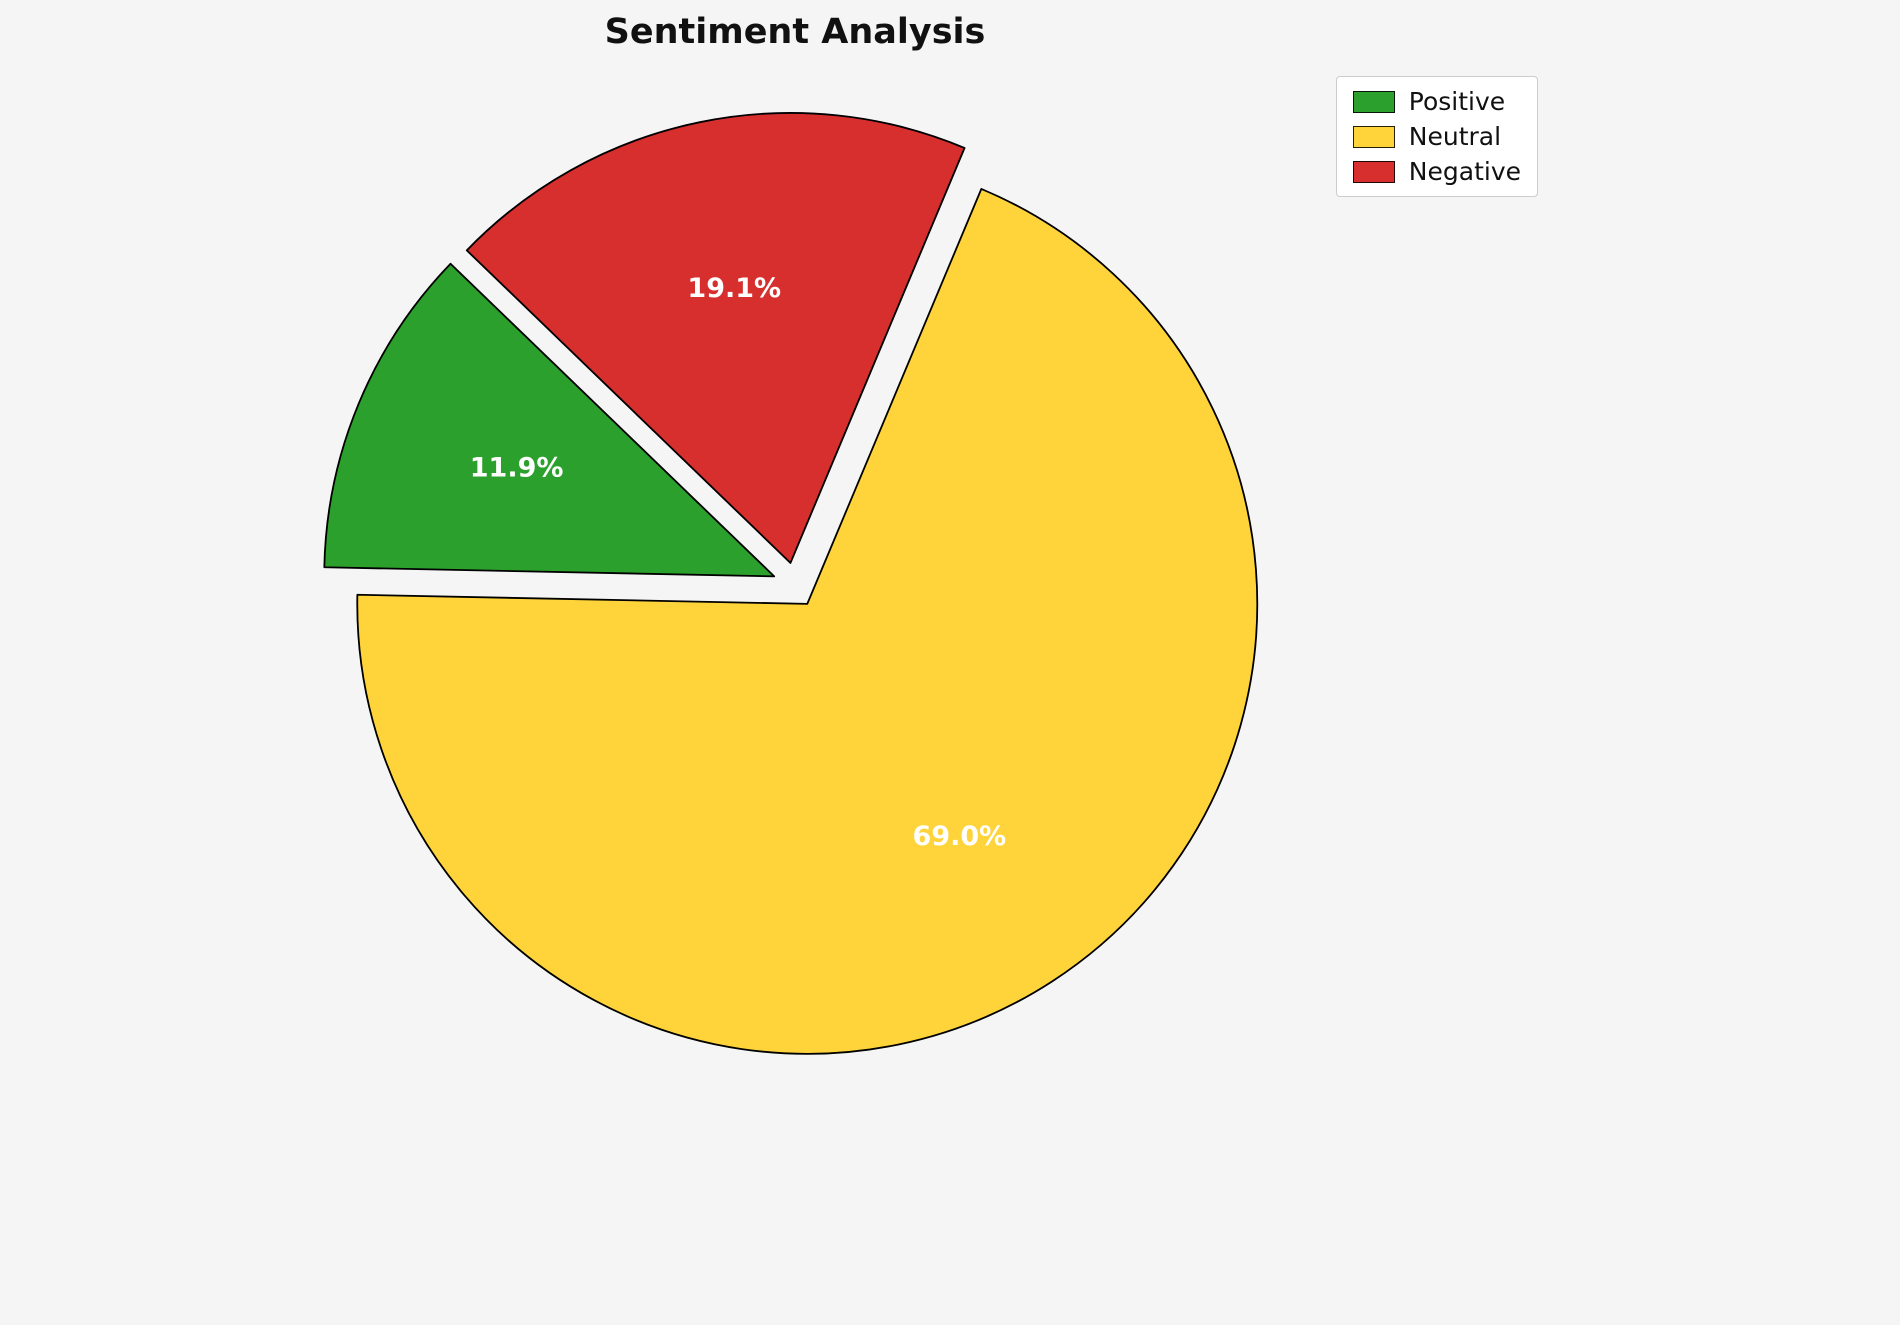 The image size is (1900, 1325). I want to click on chart-title: Sentiment Analysis, so click(795, 32).